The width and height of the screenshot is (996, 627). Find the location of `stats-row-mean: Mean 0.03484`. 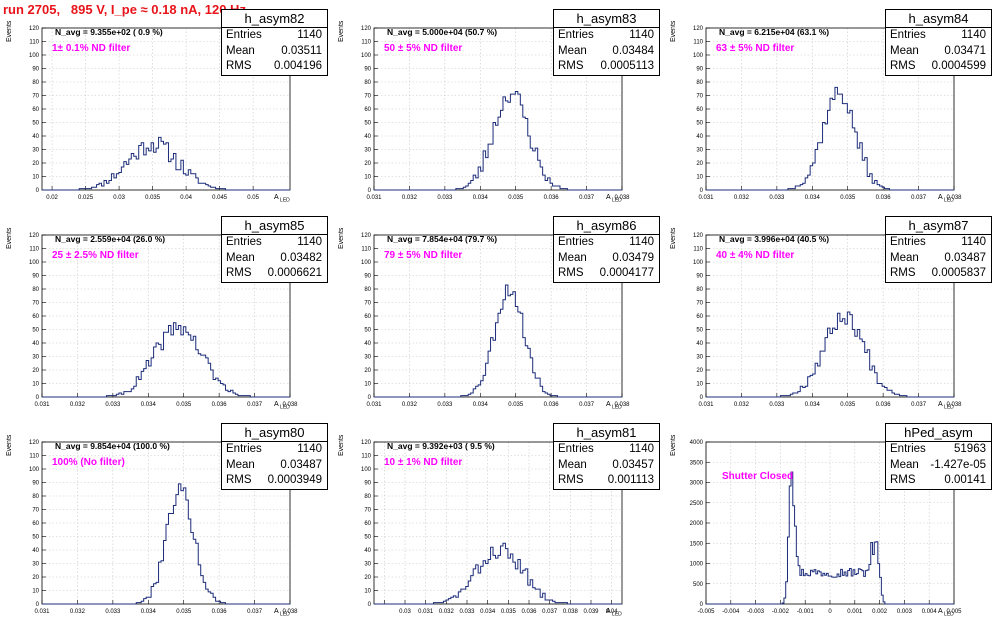

stats-row-mean: Mean 0.03484 is located at coordinates (606, 52).